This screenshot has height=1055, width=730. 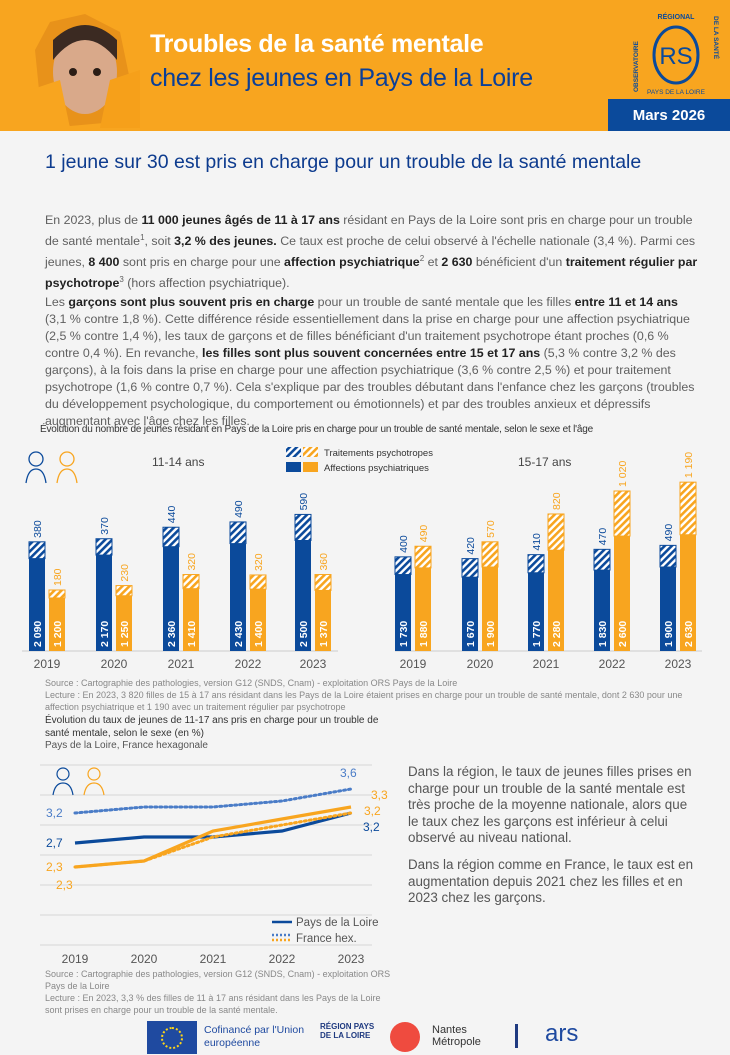 What do you see at coordinates (352, 262) in the screenshot?
I see `bold-text: affection psychiatrique` at bounding box center [352, 262].